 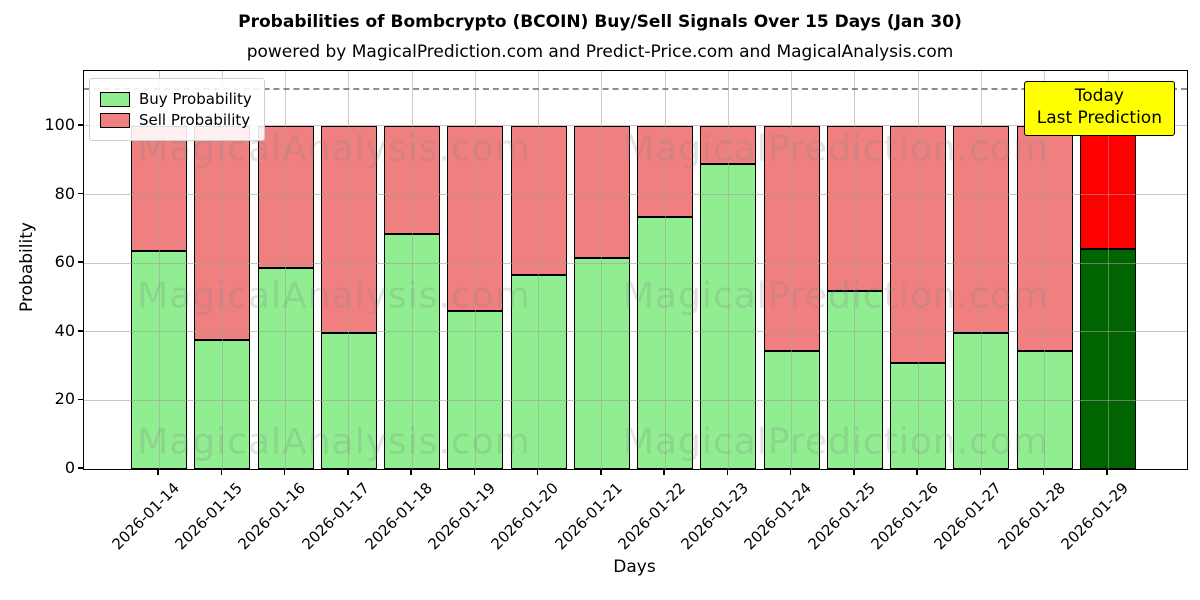 I want to click on x-tick-label-text: 2026-01-15, so click(x=208, y=516).